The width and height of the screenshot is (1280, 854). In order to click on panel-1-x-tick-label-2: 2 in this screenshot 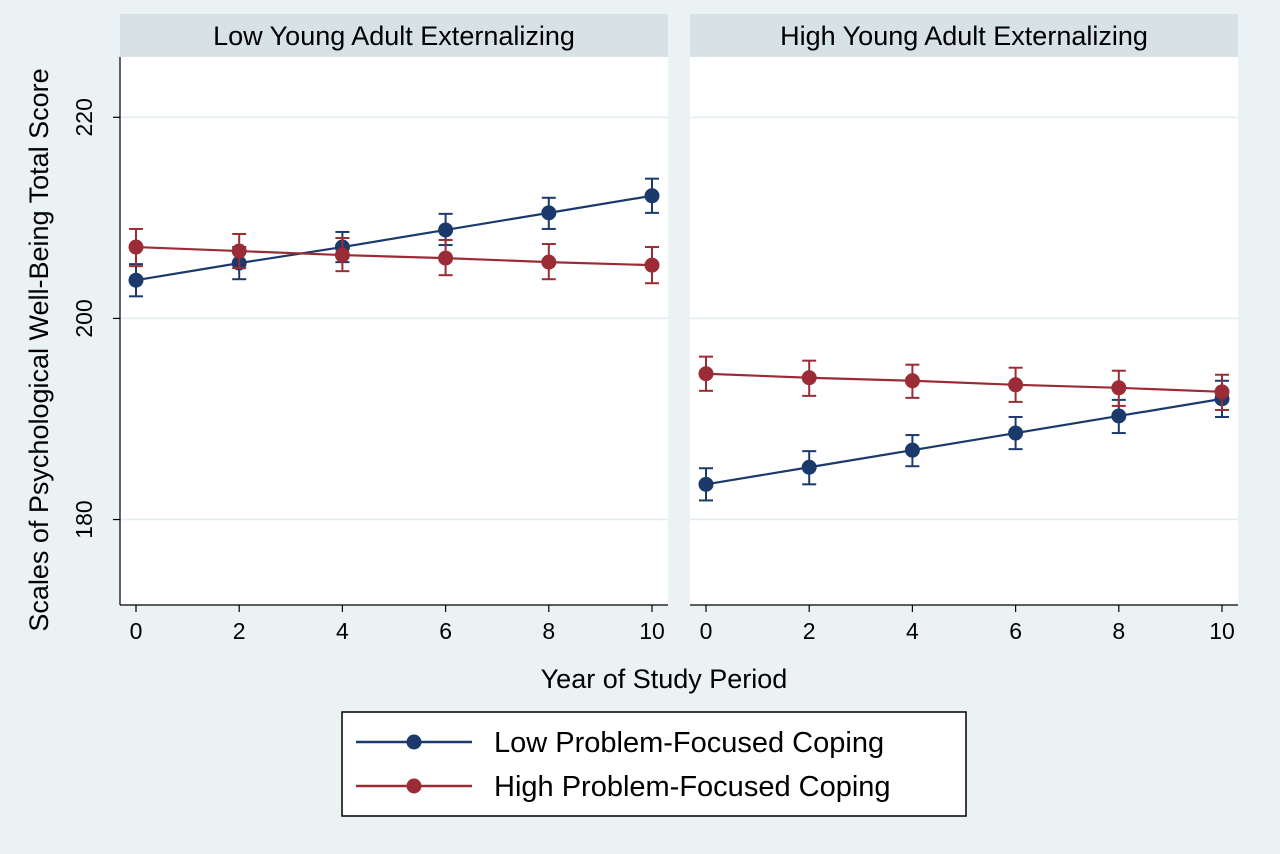, I will do `click(239, 631)`.